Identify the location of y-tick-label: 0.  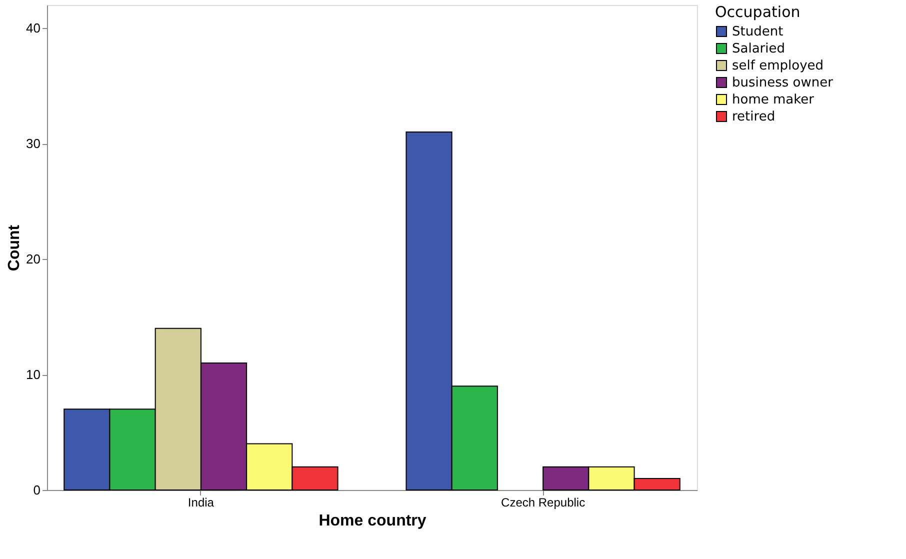
(36, 490).